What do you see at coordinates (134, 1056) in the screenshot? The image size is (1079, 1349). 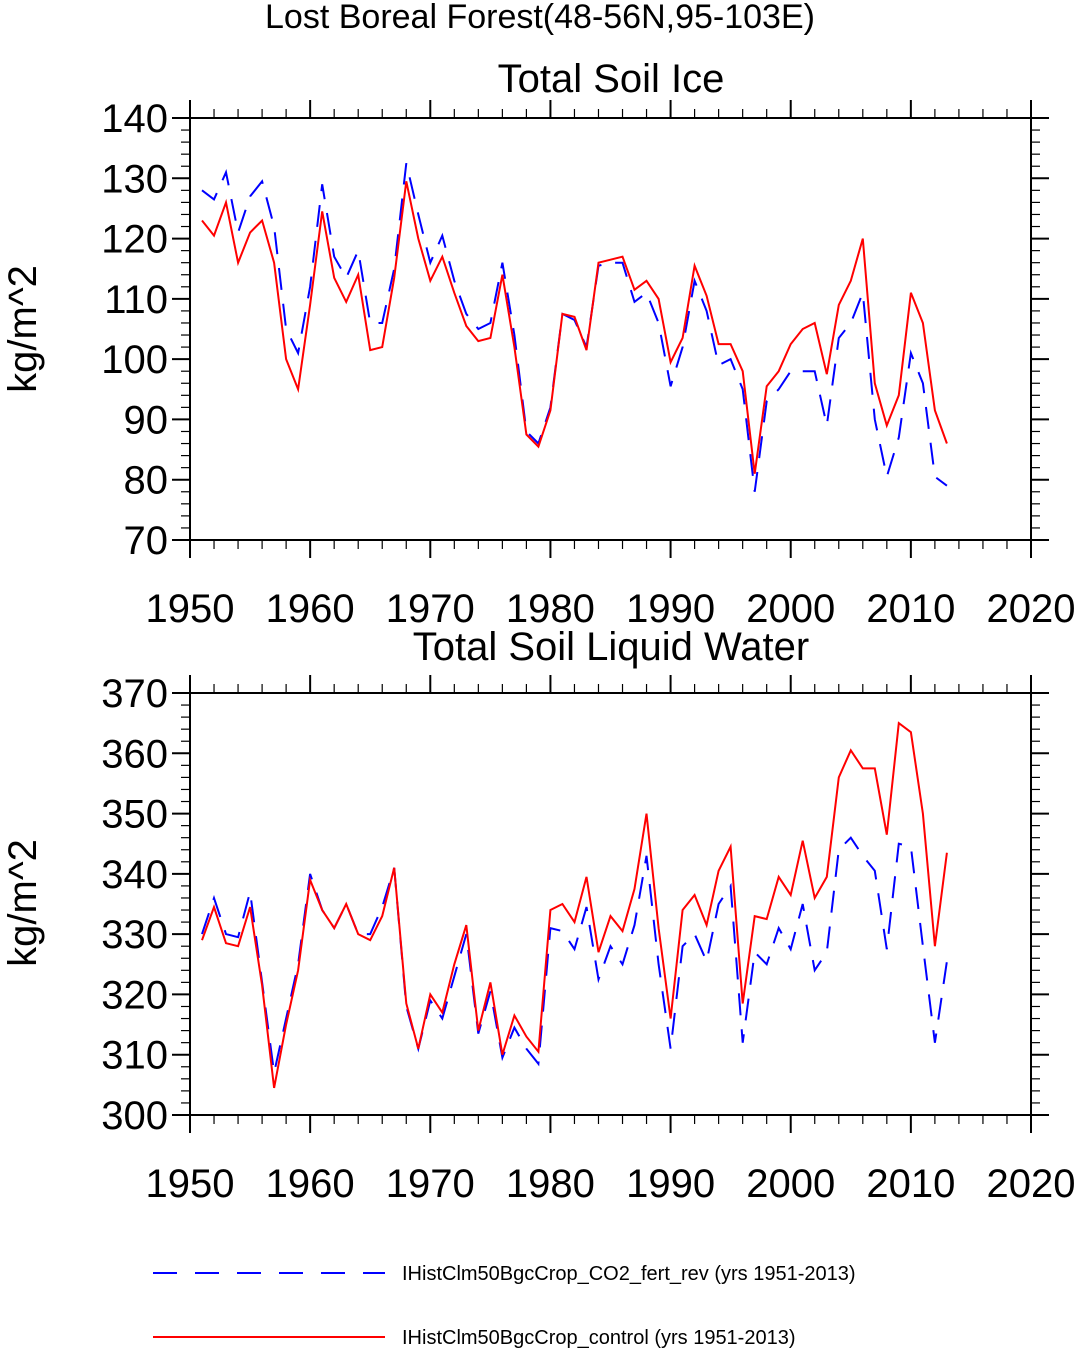 I see `y-tick-label: 310` at bounding box center [134, 1056].